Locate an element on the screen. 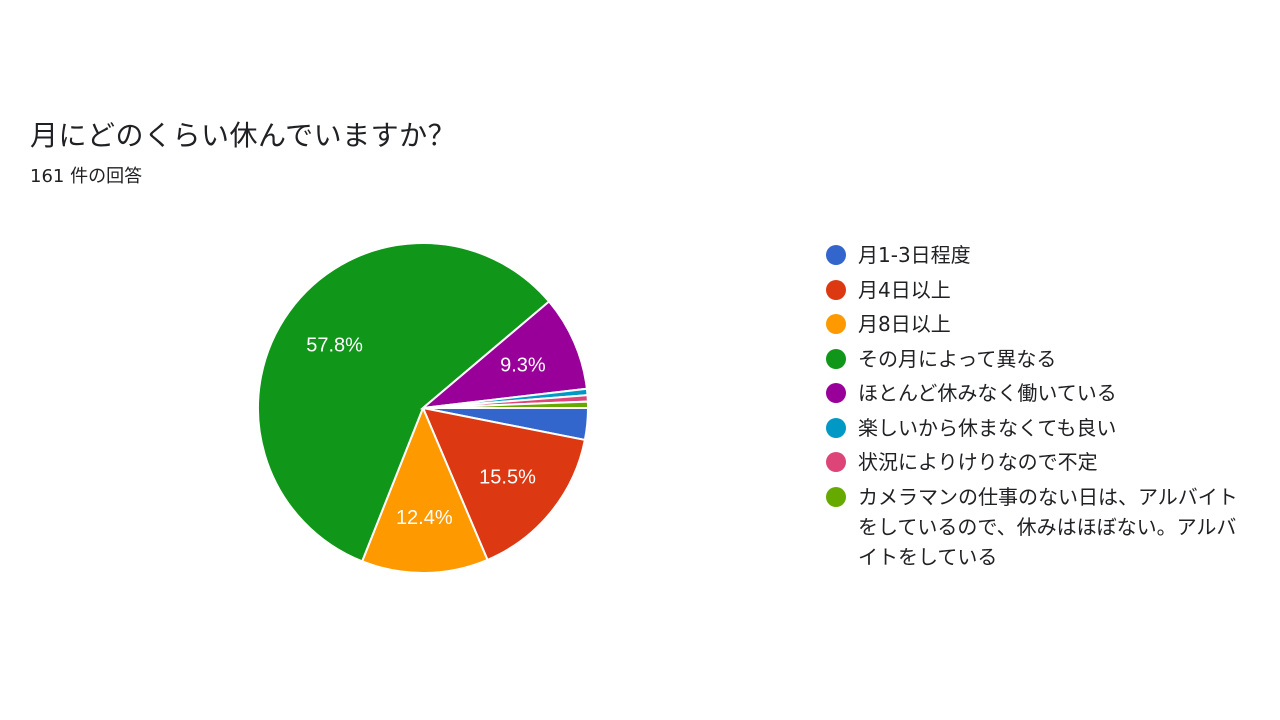 This screenshot has width=1280, height=720. legend-item: 楽しいから休まなくても良い is located at coordinates (1036, 428).